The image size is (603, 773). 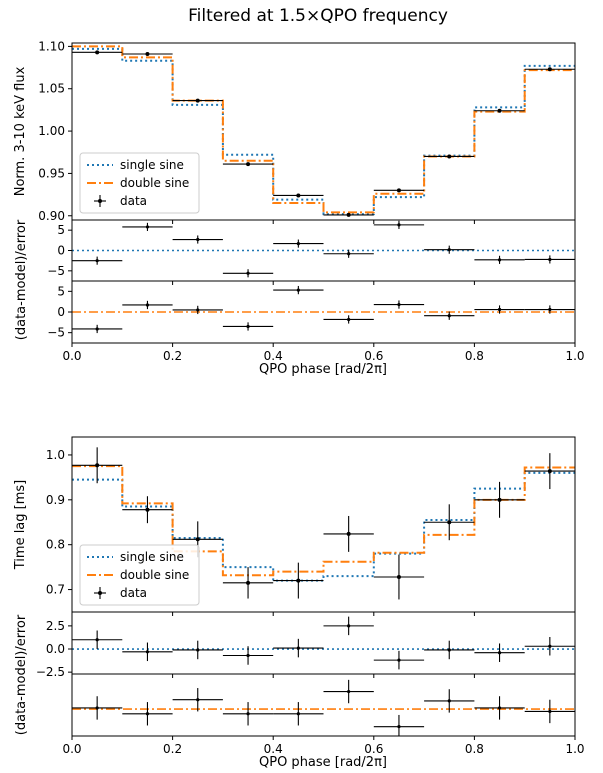 I want to click on x-tick-label: 0.8, so click(x=474, y=356).